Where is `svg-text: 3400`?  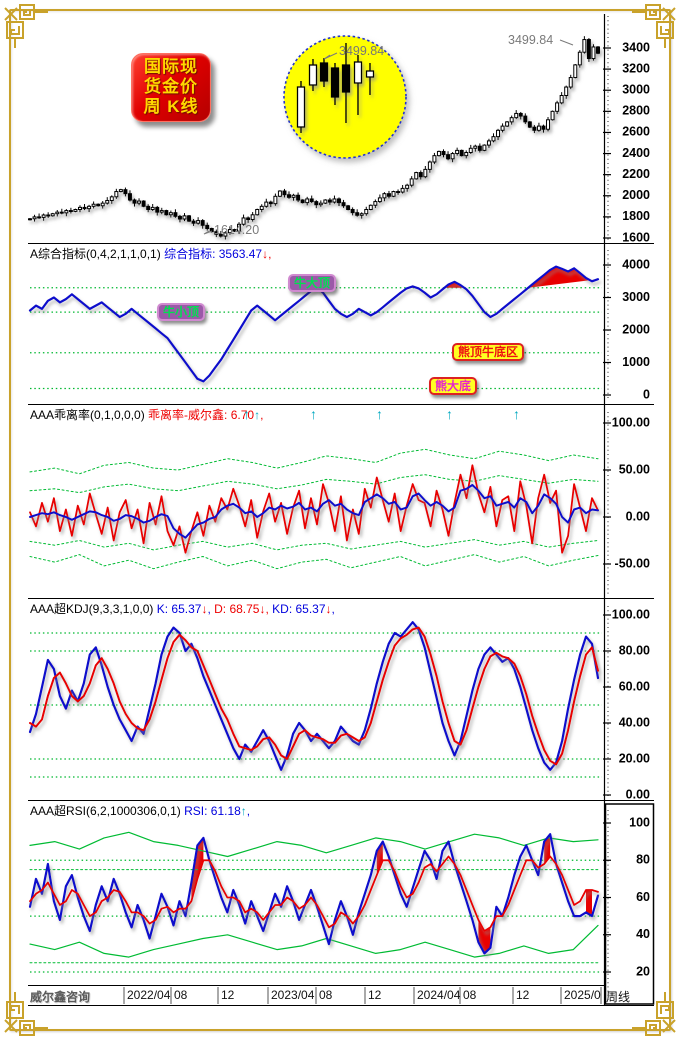
svg-text: 3400 is located at coordinates (636, 47).